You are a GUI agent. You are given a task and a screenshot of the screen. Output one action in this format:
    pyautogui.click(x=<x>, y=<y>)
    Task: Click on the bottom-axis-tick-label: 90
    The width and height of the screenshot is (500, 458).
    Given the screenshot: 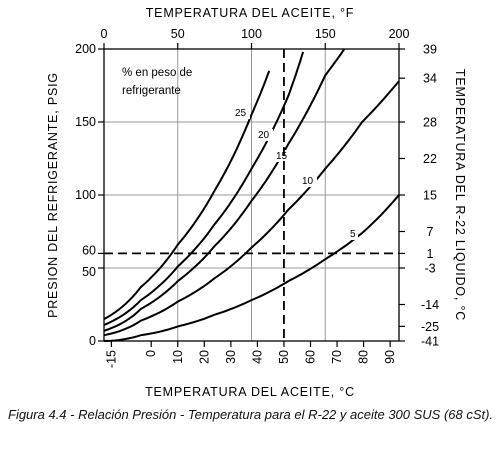 What is the action you would take?
    pyautogui.click(x=390, y=357)
    